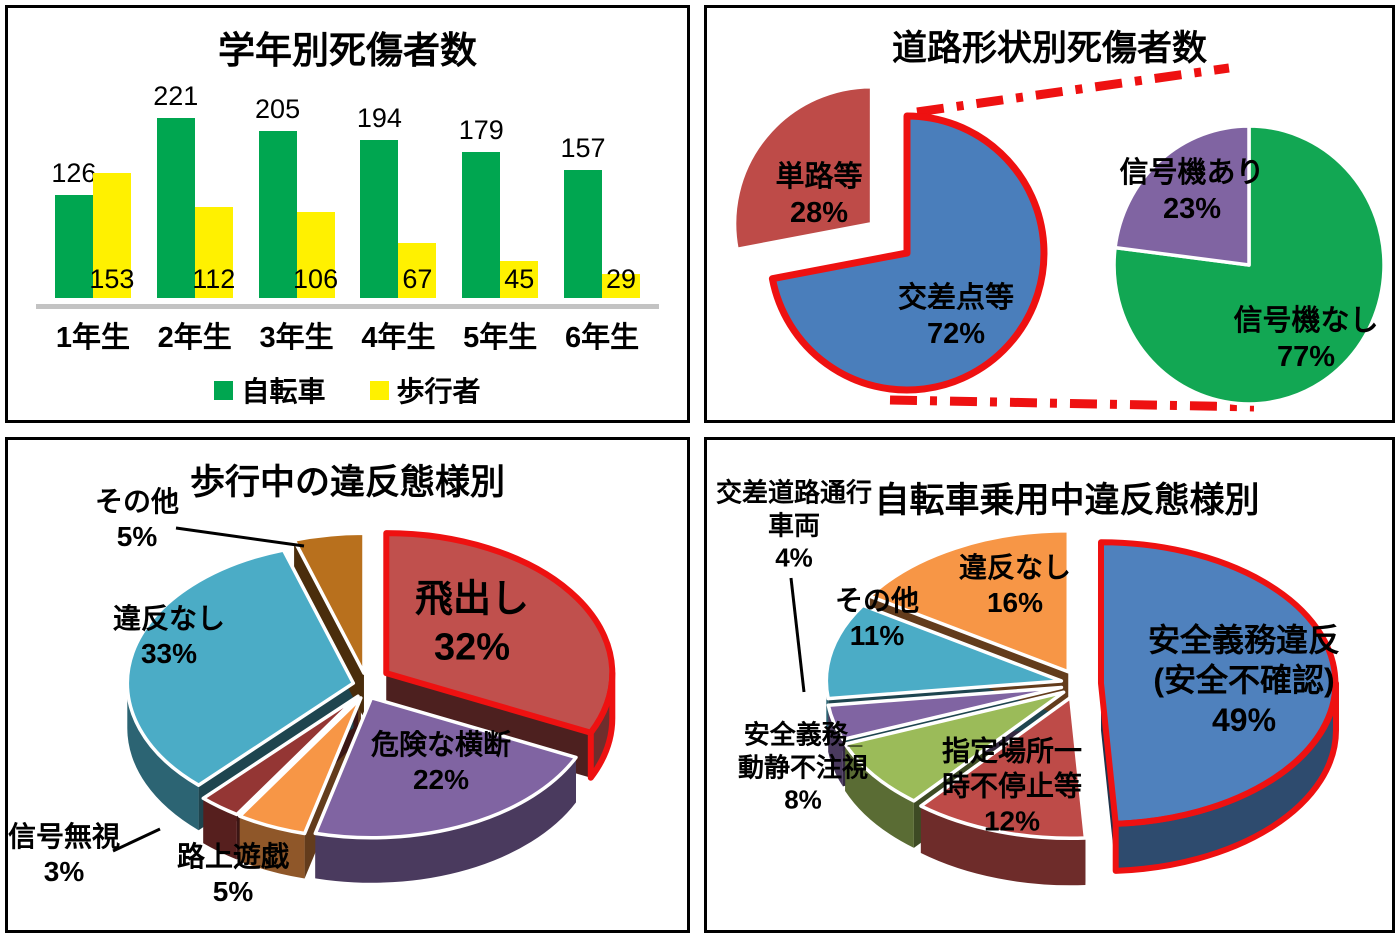  I want to click on legend-label: 歩行者, so click(438, 391).